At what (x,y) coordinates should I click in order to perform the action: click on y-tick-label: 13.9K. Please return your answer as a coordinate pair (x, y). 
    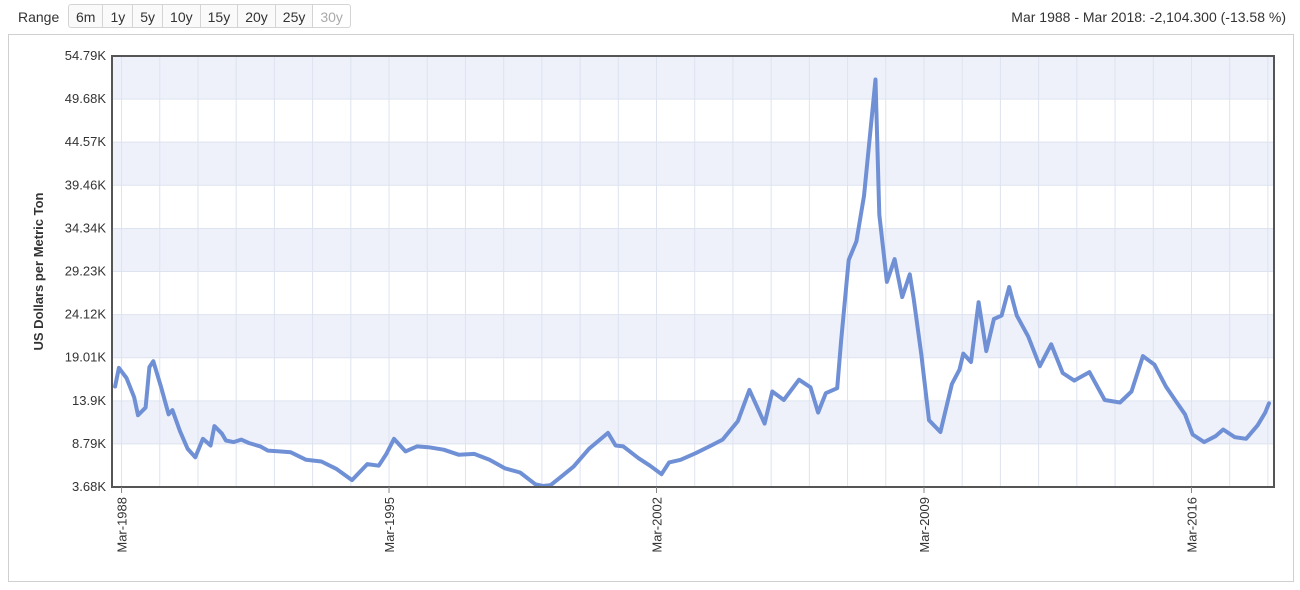
    Looking at the image, I should click on (89, 400).